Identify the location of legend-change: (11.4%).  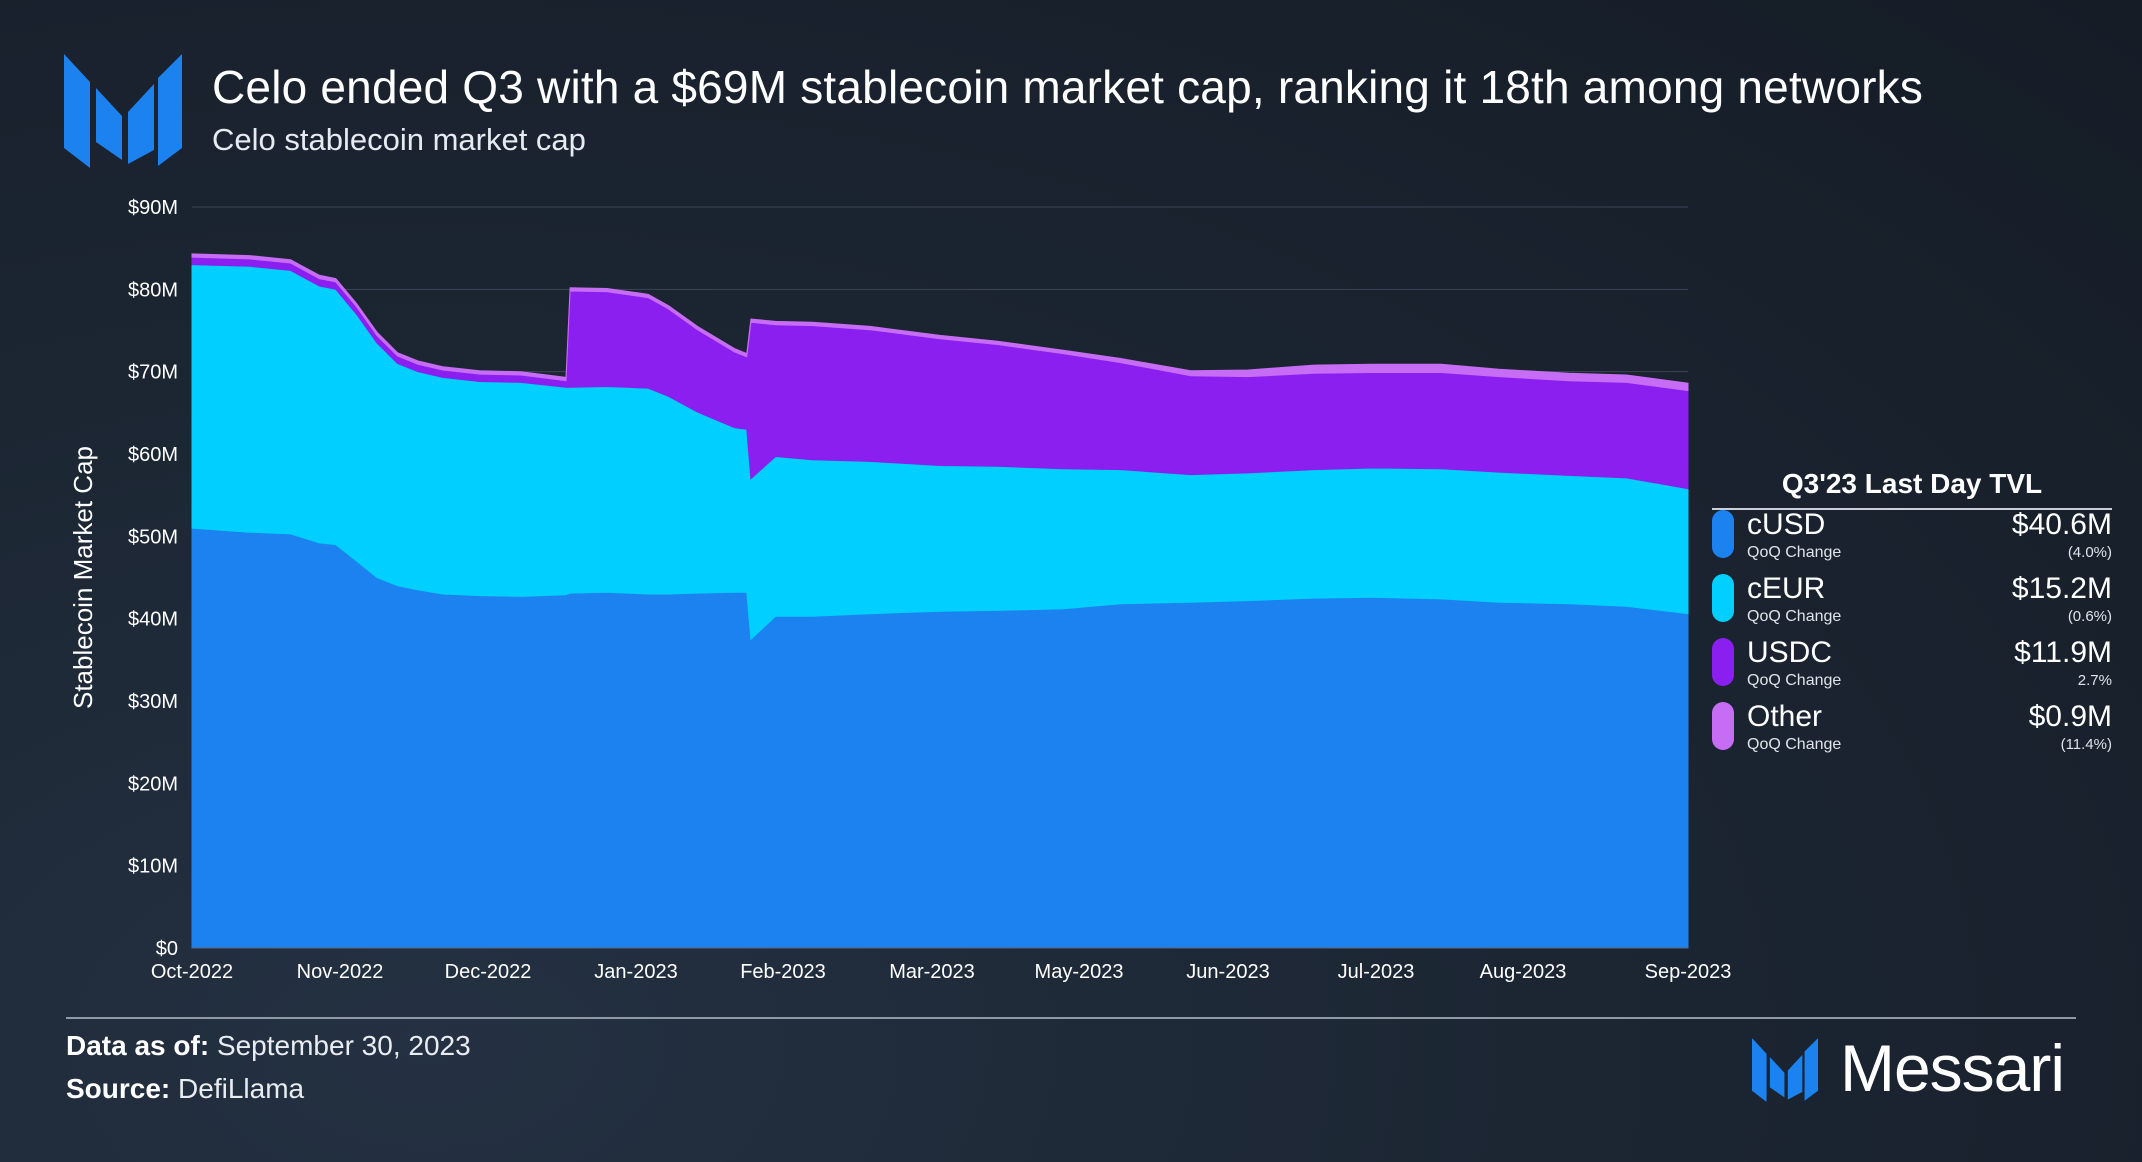
(2086, 744).